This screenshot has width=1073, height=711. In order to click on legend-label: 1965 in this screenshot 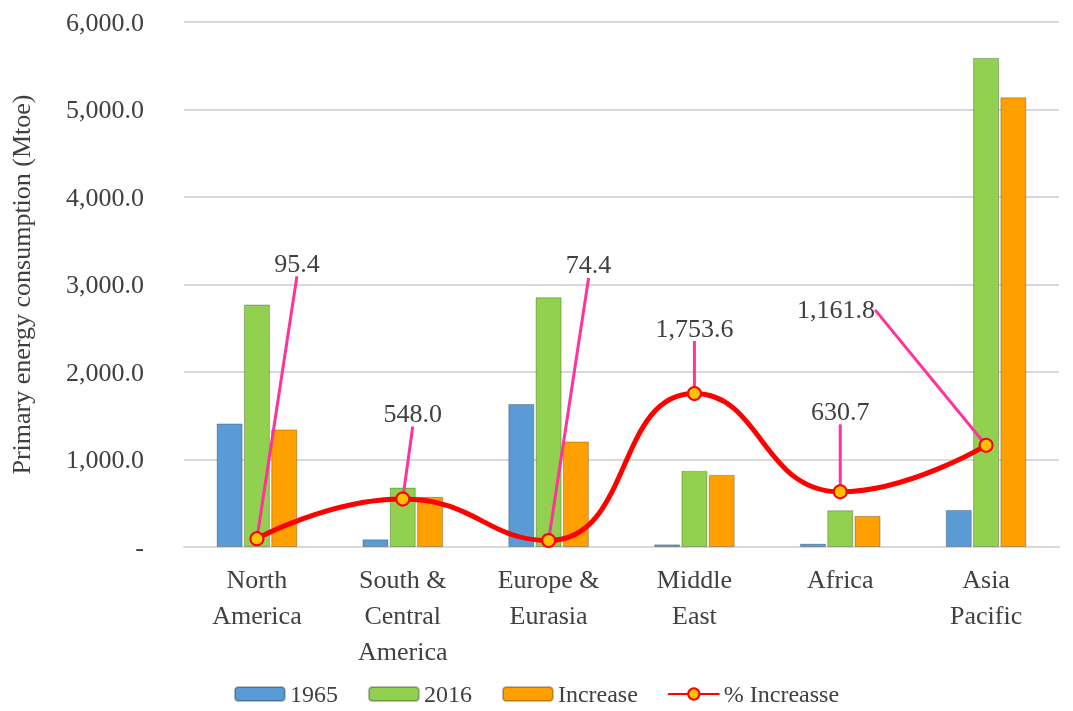, I will do `click(313, 694)`.